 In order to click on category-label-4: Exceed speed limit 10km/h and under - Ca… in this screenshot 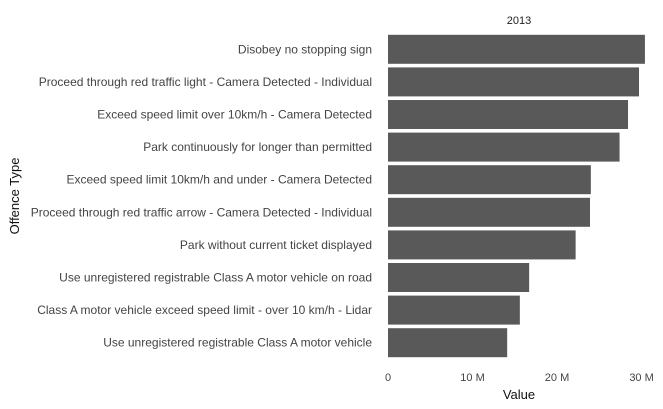, I will do `click(220, 180)`.